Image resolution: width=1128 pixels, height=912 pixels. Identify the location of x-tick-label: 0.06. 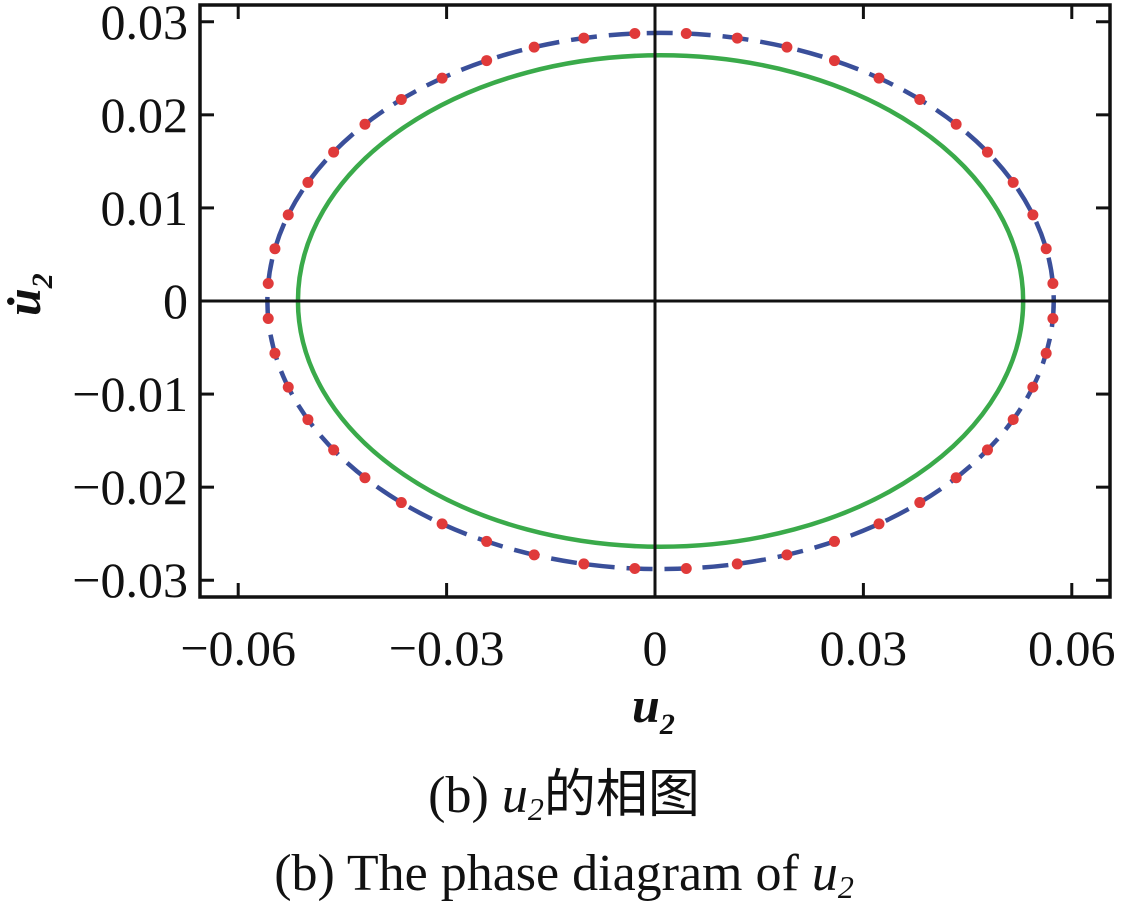
(1072, 648).